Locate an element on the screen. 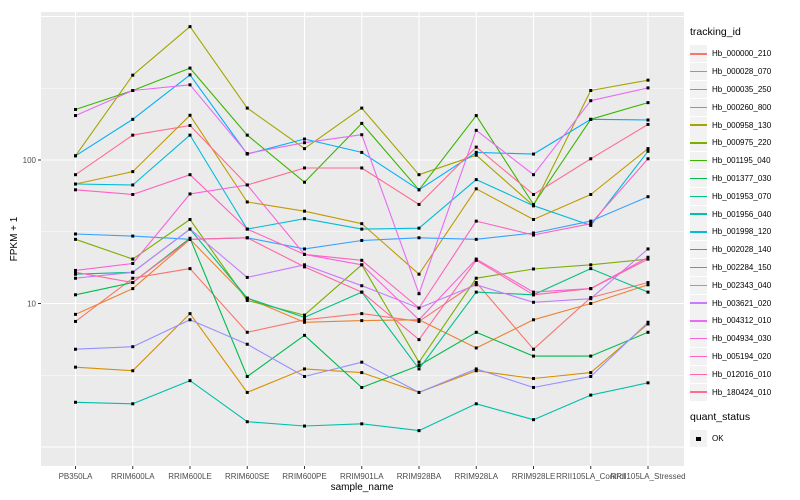 The height and width of the screenshot is (500, 800). legend-label: Hb_001195_040 is located at coordinates (741, 161).